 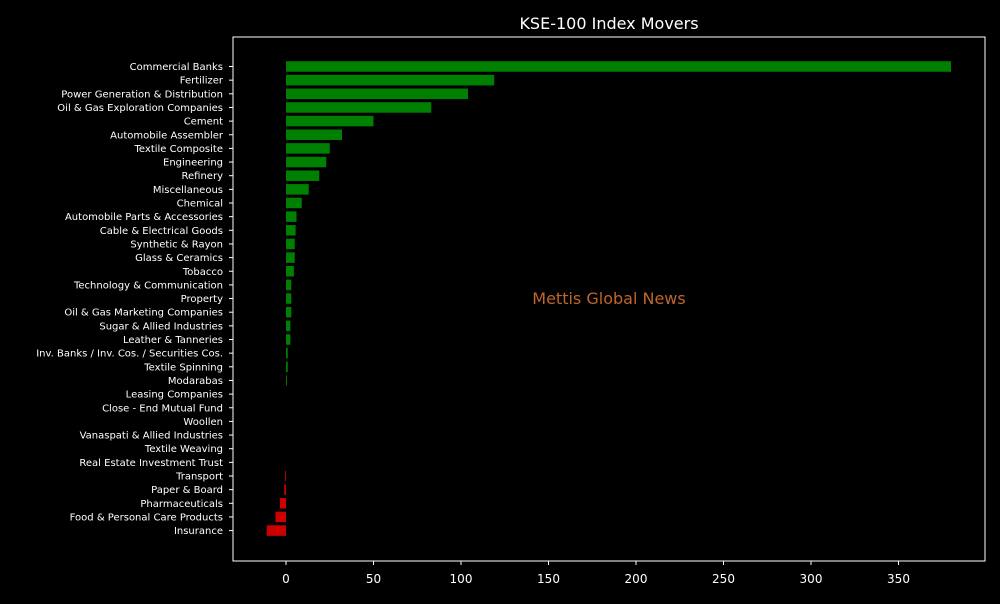 I want to click on category-label: Automobile Parts & Accessories, so click(x=144, y=217).